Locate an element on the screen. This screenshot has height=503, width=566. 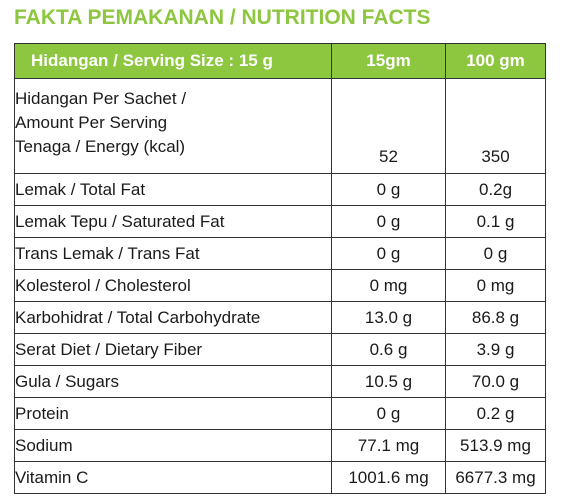
nutrient-per-100g: 0.1 g is located at coordinates (495, 221).